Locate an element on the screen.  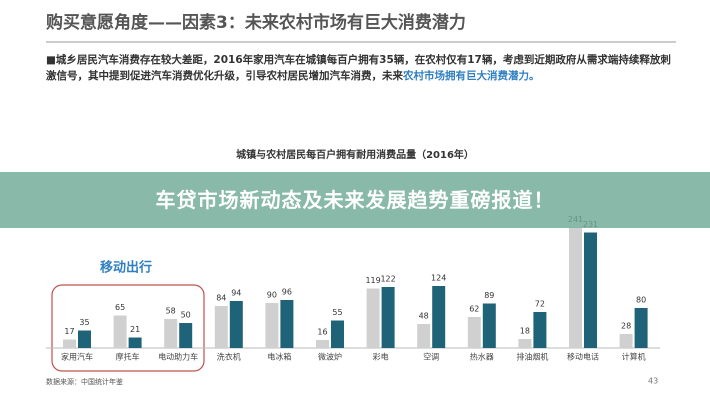
x-tick-label: 电动助力车 is located at coordinates (178, 357).